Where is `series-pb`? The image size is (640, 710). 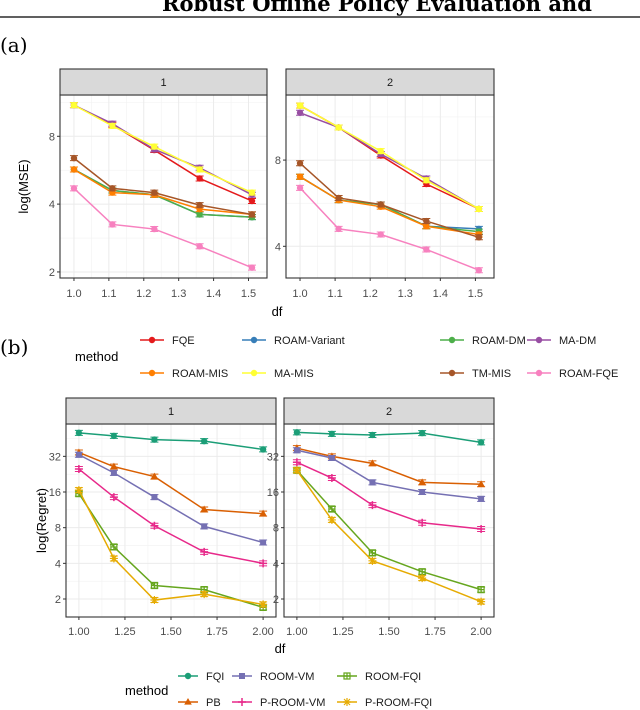 series-pb is located at coordinates (389, 466).